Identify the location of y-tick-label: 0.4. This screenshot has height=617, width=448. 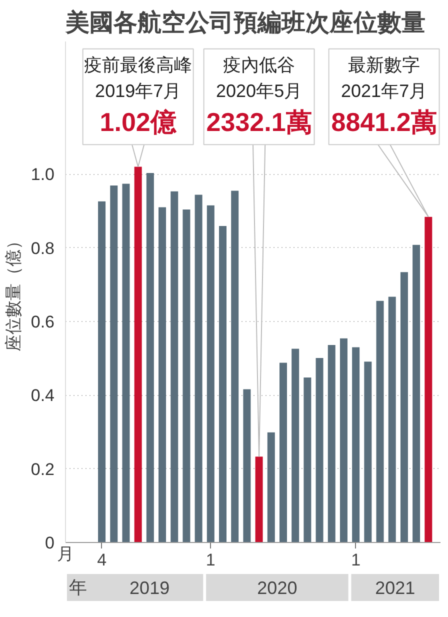
(42, 396).